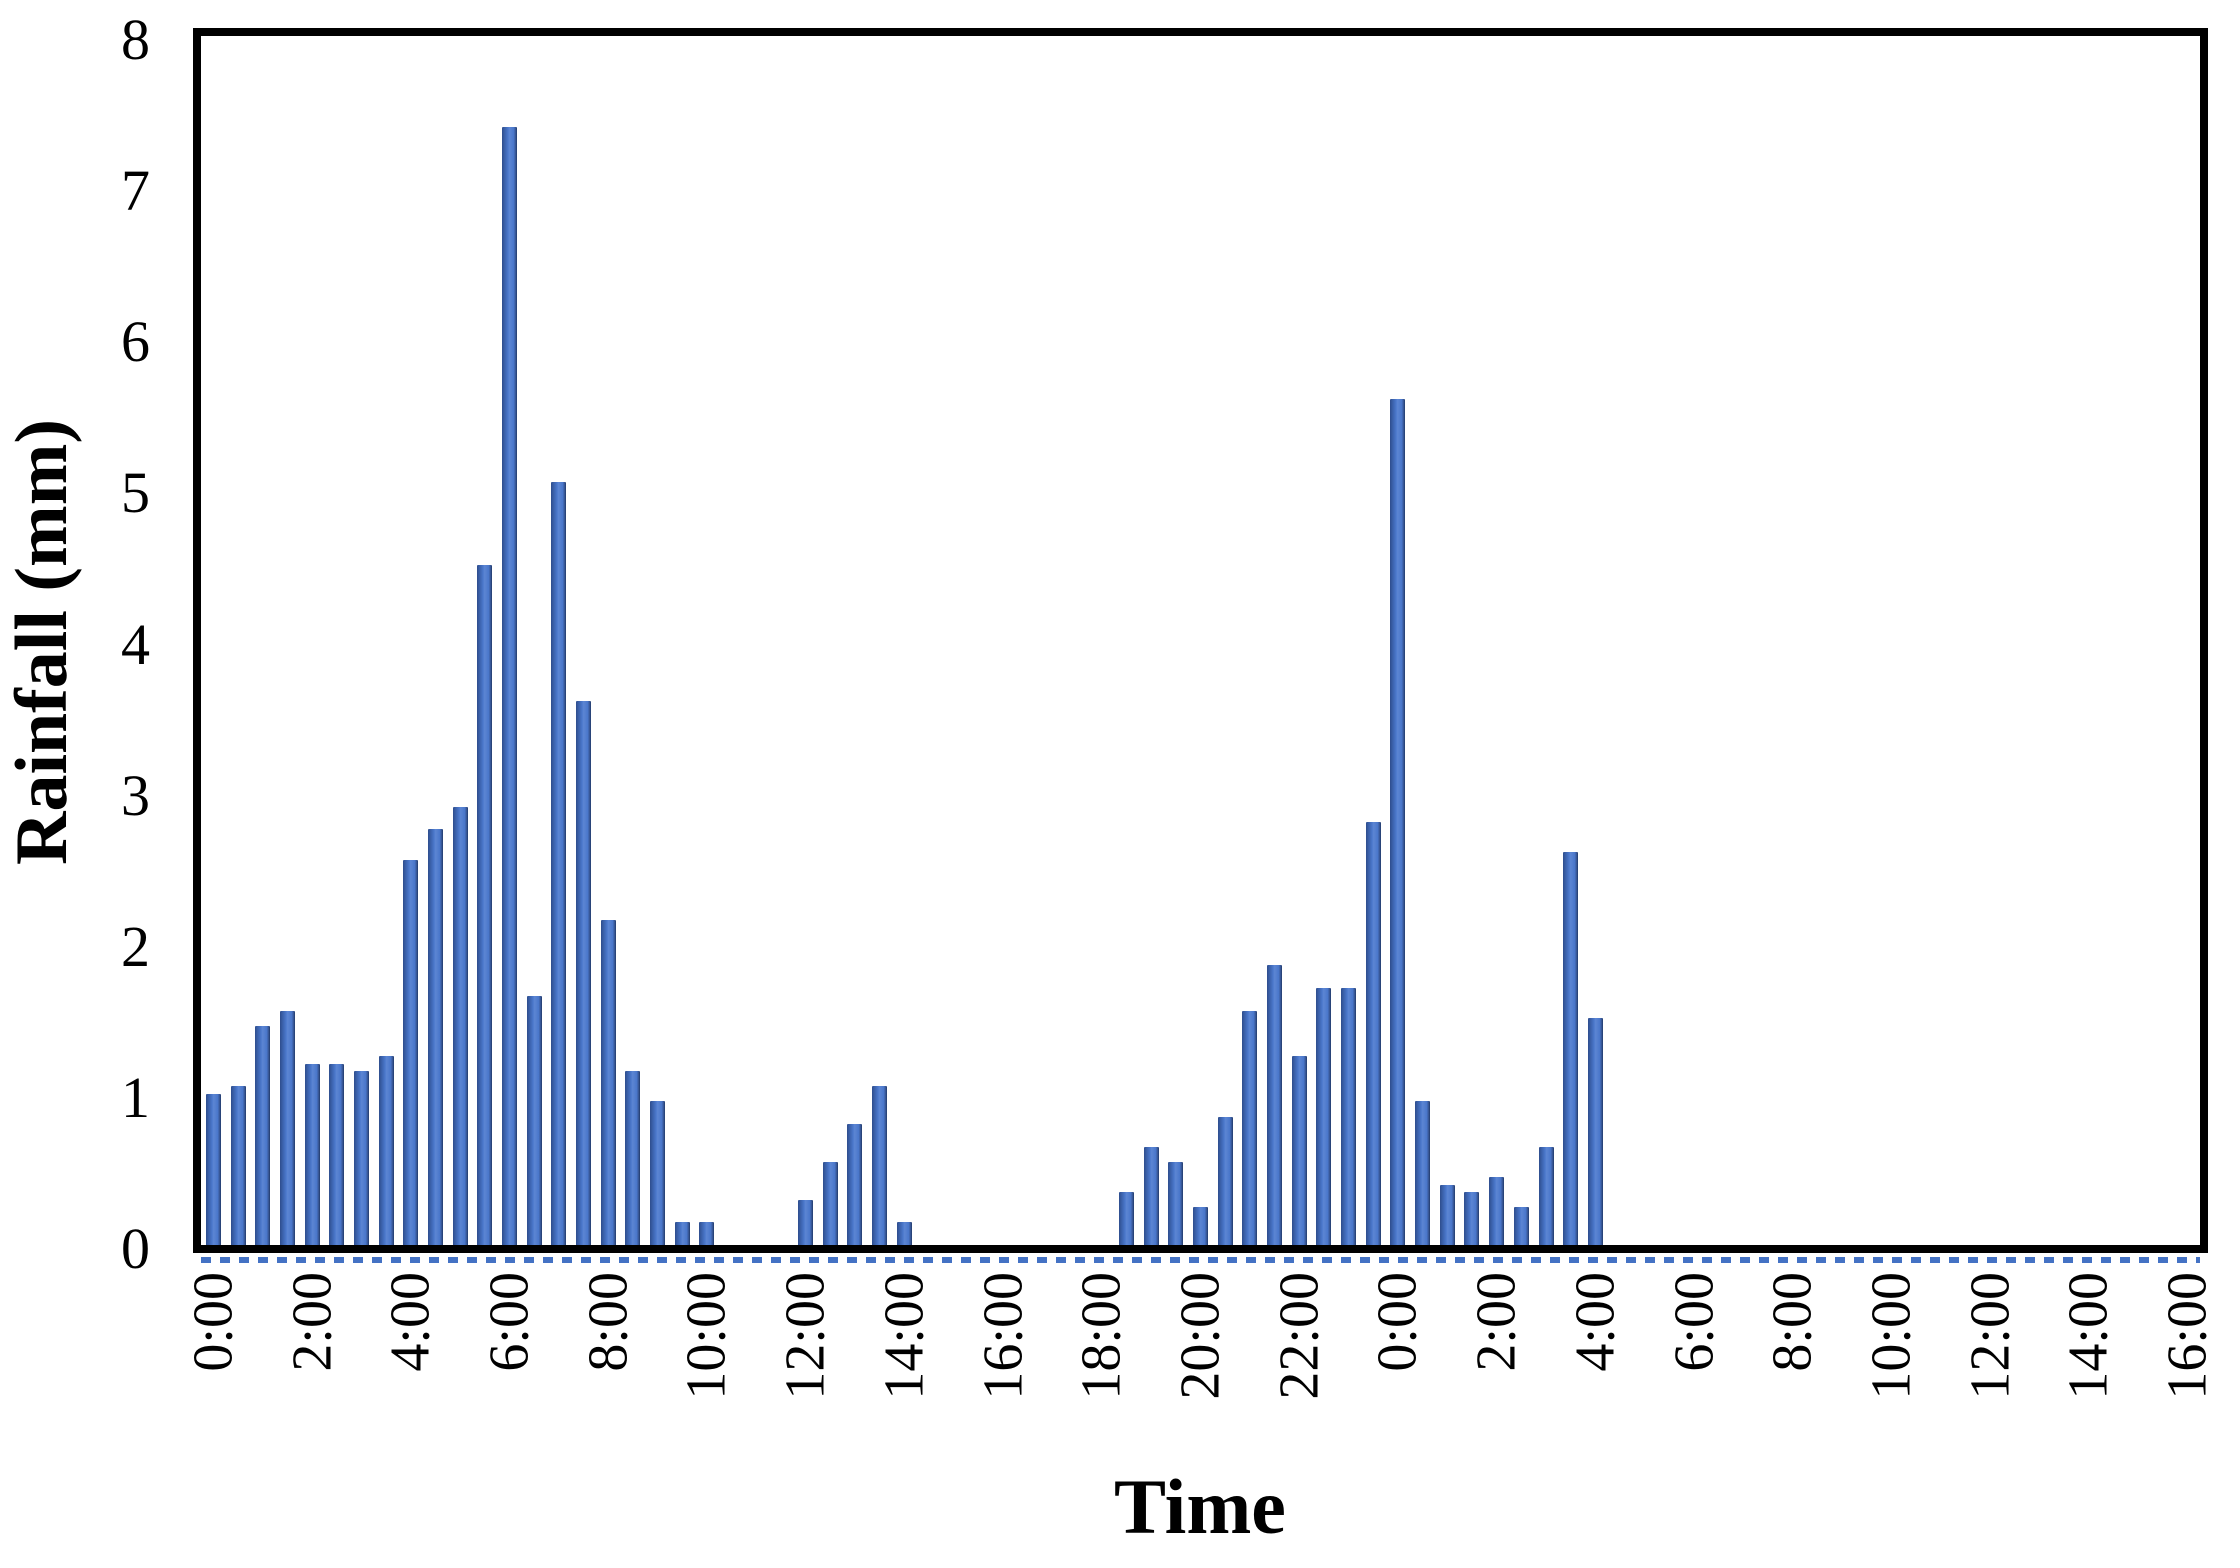 The image size is (2240, 1568). Describe the element at coordinates (1101, 1336) in the screenshot. I see `x-axis-label: 18:00` at that location.